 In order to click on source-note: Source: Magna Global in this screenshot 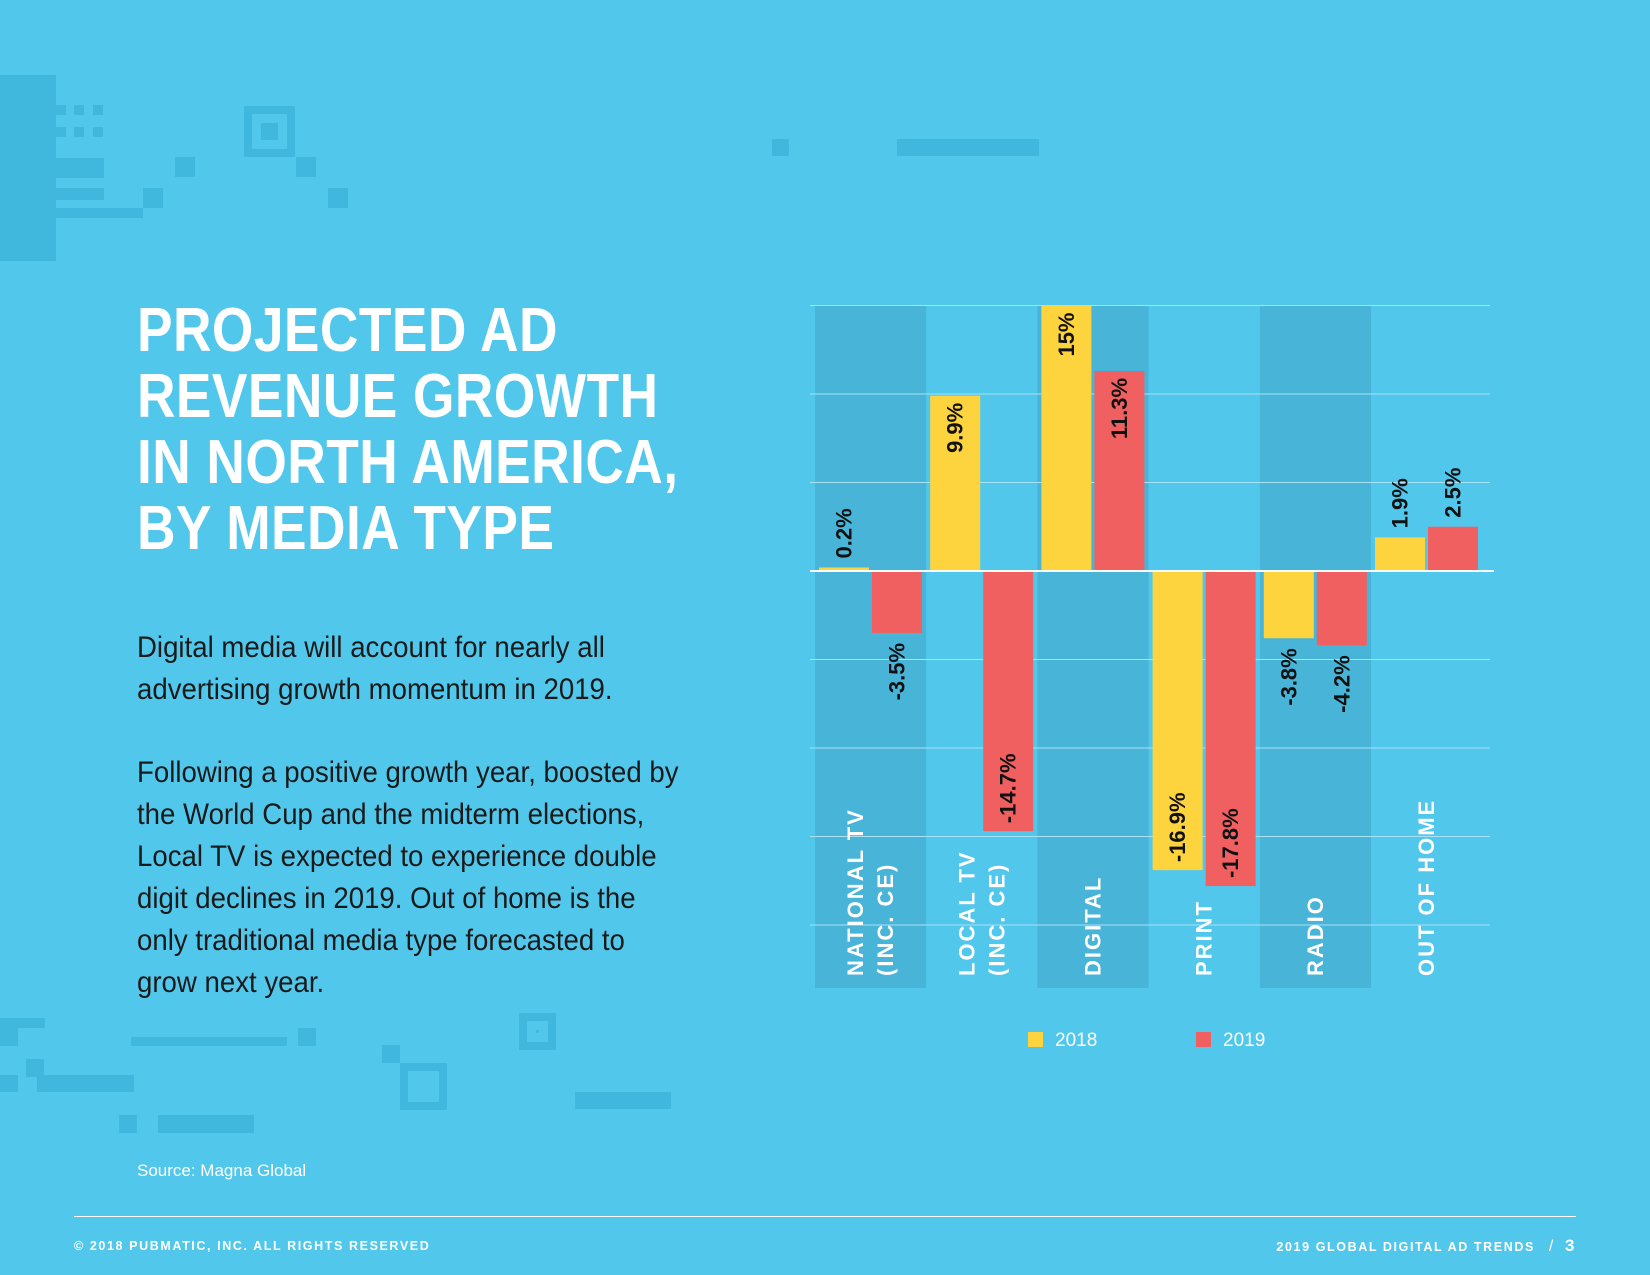, I will do `click(222, 1170)`.